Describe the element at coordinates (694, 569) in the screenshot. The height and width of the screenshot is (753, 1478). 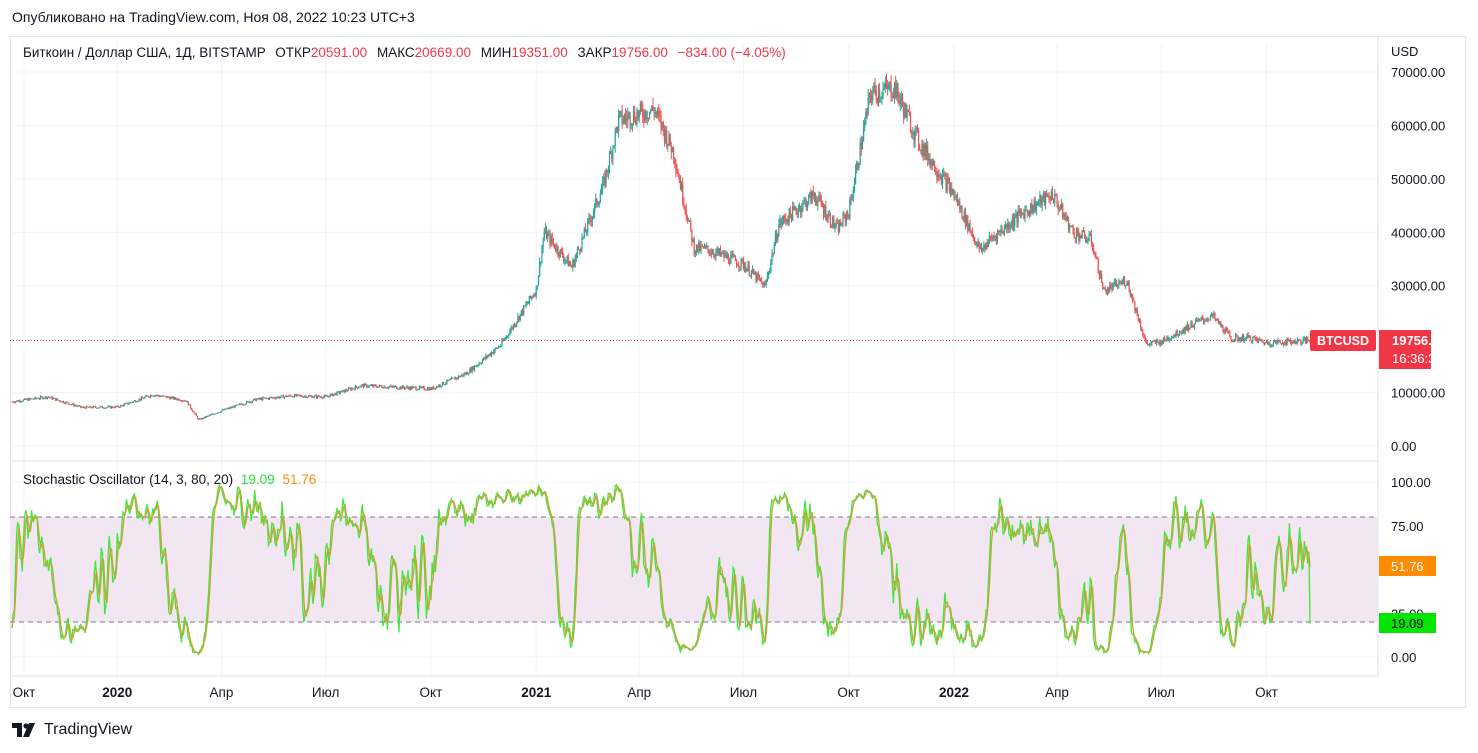
I see `stochastic-band-fill` at that location.